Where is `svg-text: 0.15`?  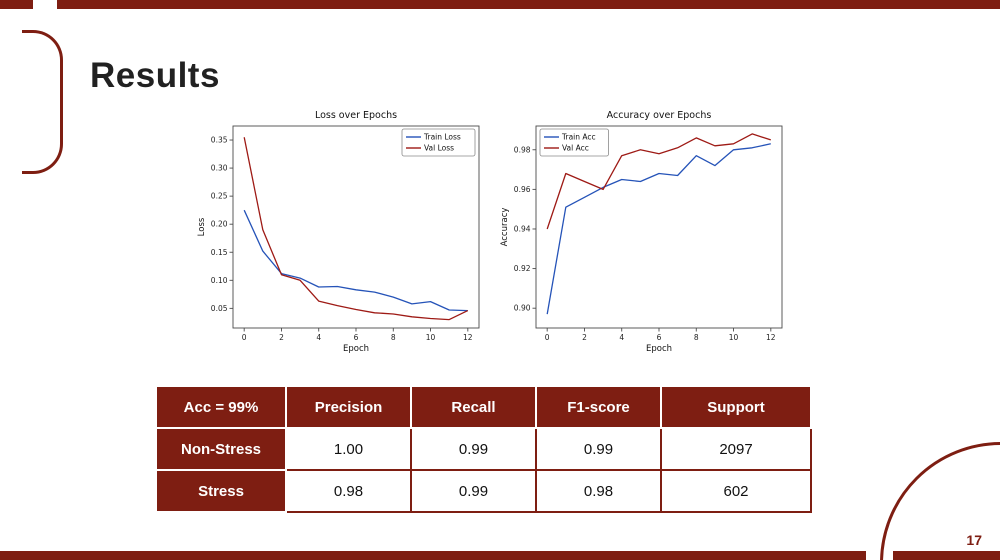
svg-text: 0.15 is located at coordinates (219, 252).